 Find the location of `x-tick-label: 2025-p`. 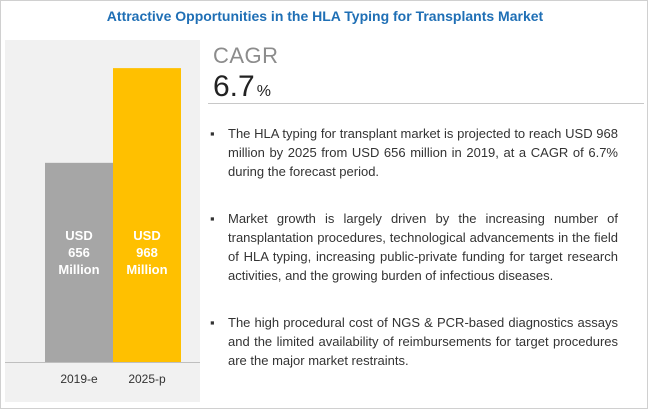

x-tick-label: 2025-p is located at coordinates (147, 379).